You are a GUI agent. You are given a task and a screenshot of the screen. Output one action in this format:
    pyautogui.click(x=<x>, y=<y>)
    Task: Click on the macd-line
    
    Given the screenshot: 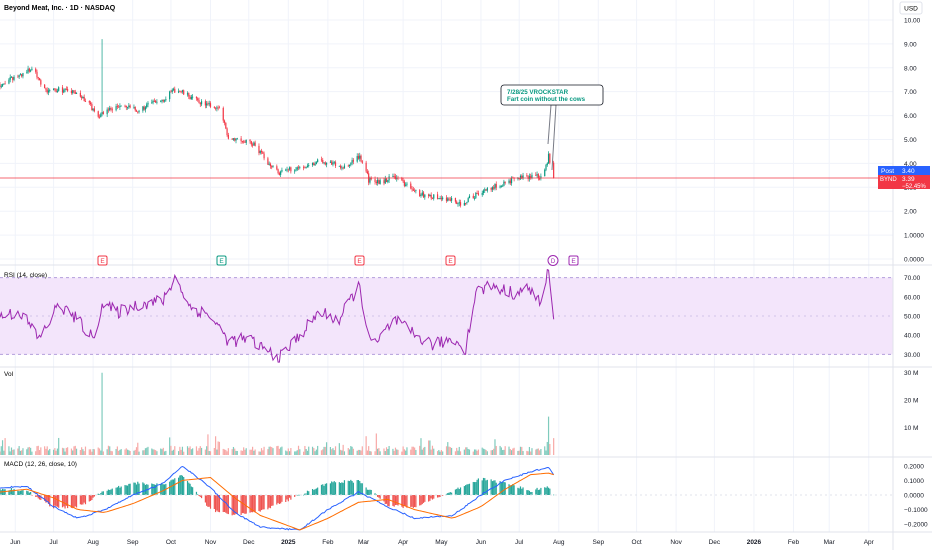 What is the action you would take?
    pyautogui.click(x=277, y=498)
    